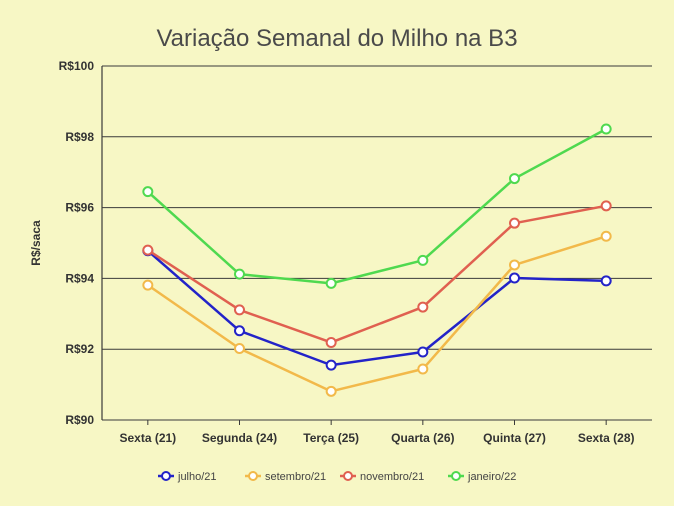  I want to click on legend-item: setembro/21, so click(285, 477).